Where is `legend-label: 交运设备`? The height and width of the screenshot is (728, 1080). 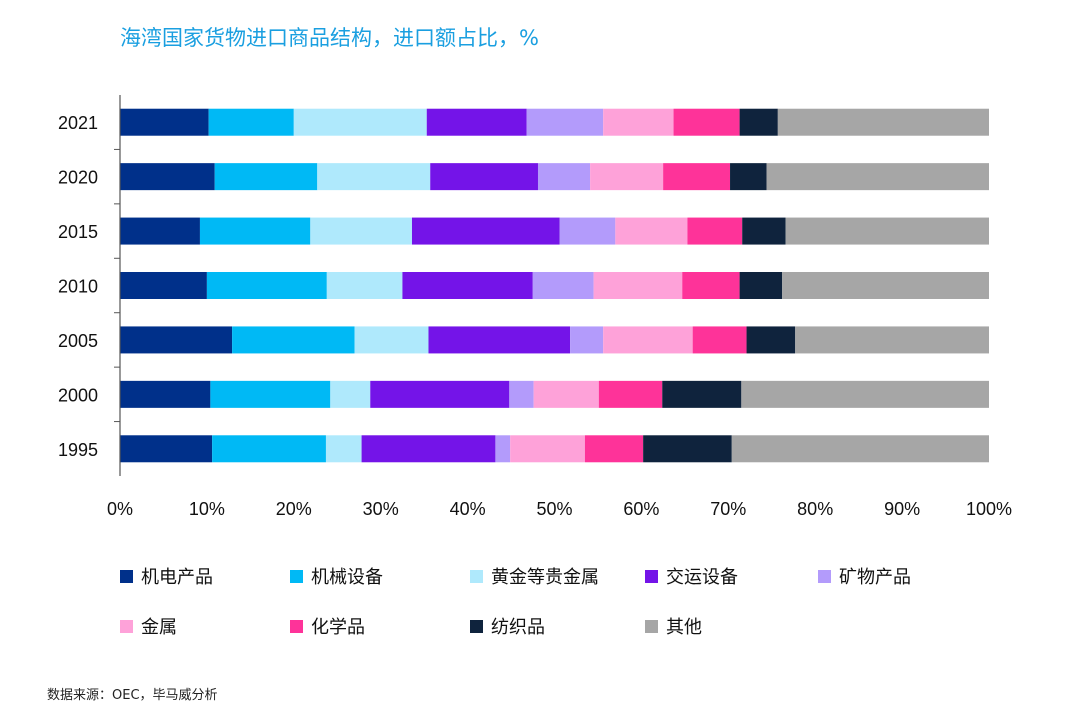
legend-label: 交运设备 is located at coordinates (702, 577).